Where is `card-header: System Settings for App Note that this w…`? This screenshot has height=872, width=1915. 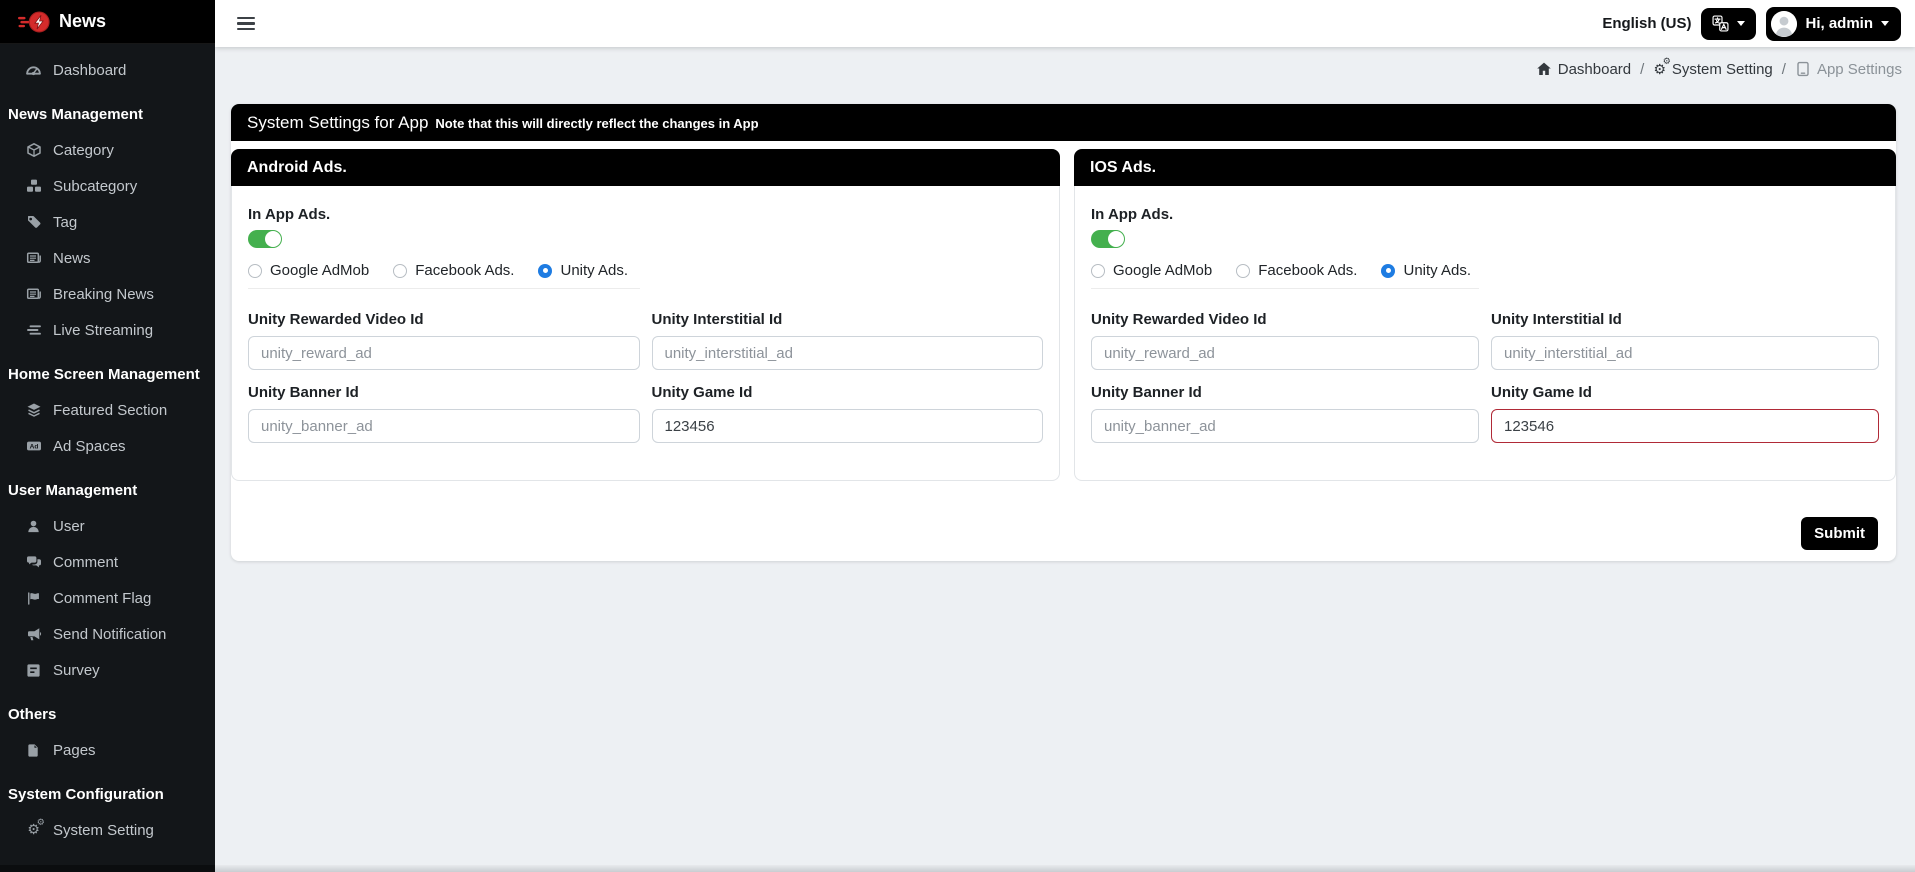
card-header: System Settings for App Note that this w… is located at coordinates (1063, 122).